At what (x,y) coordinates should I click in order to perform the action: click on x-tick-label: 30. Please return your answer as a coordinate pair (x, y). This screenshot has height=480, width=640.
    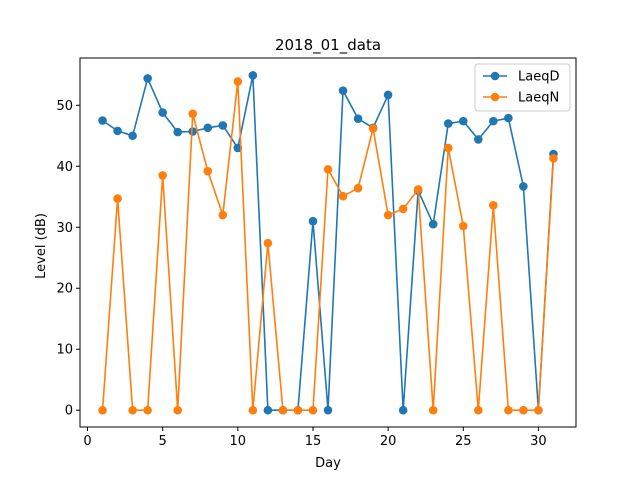
    Looking at the image, I should click on (538, 441).